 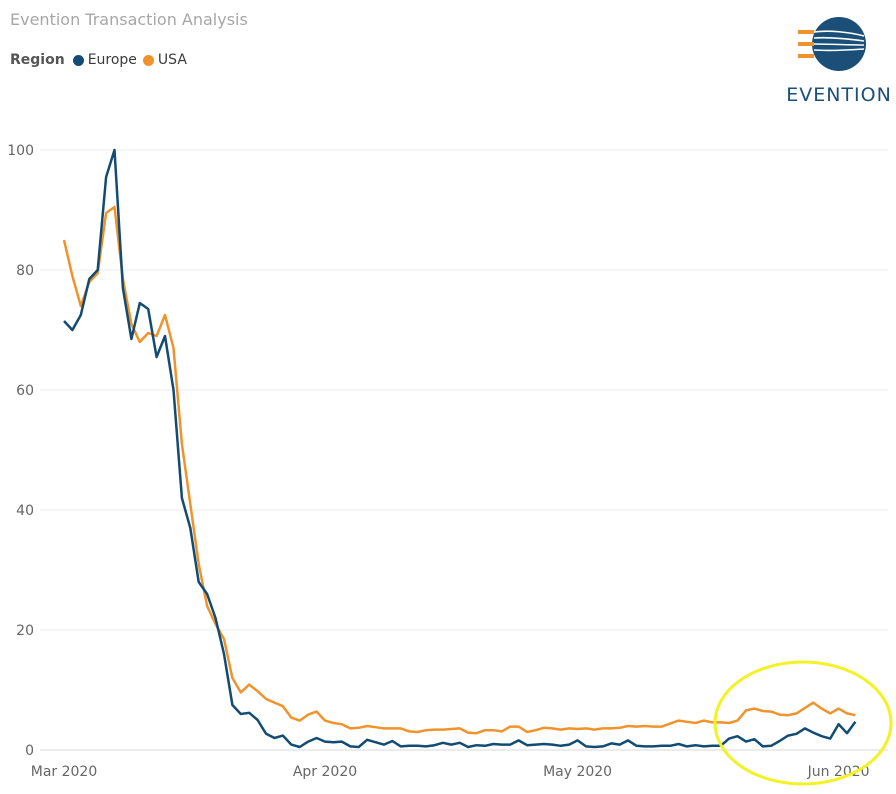 I want to click on y-tick-label: 0, so click(x=29, y=751).